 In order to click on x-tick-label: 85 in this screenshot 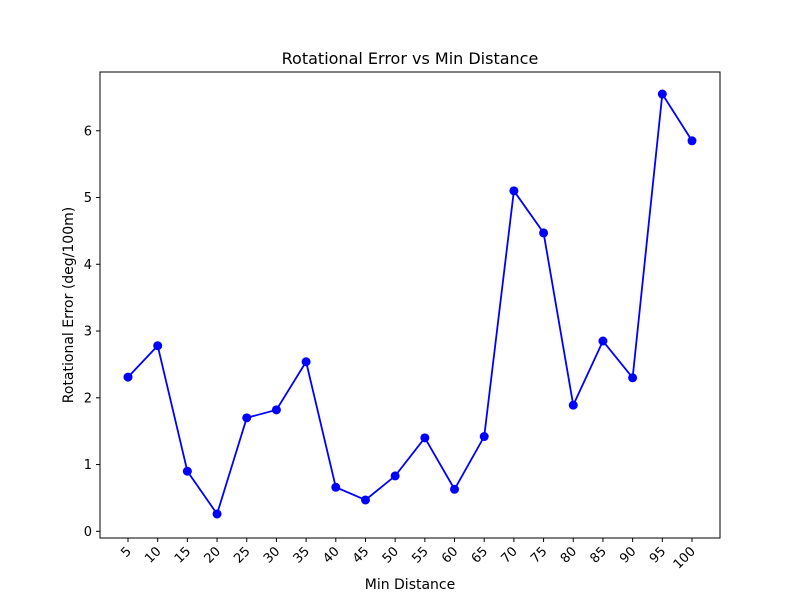, I will do `click(598, 555)`.